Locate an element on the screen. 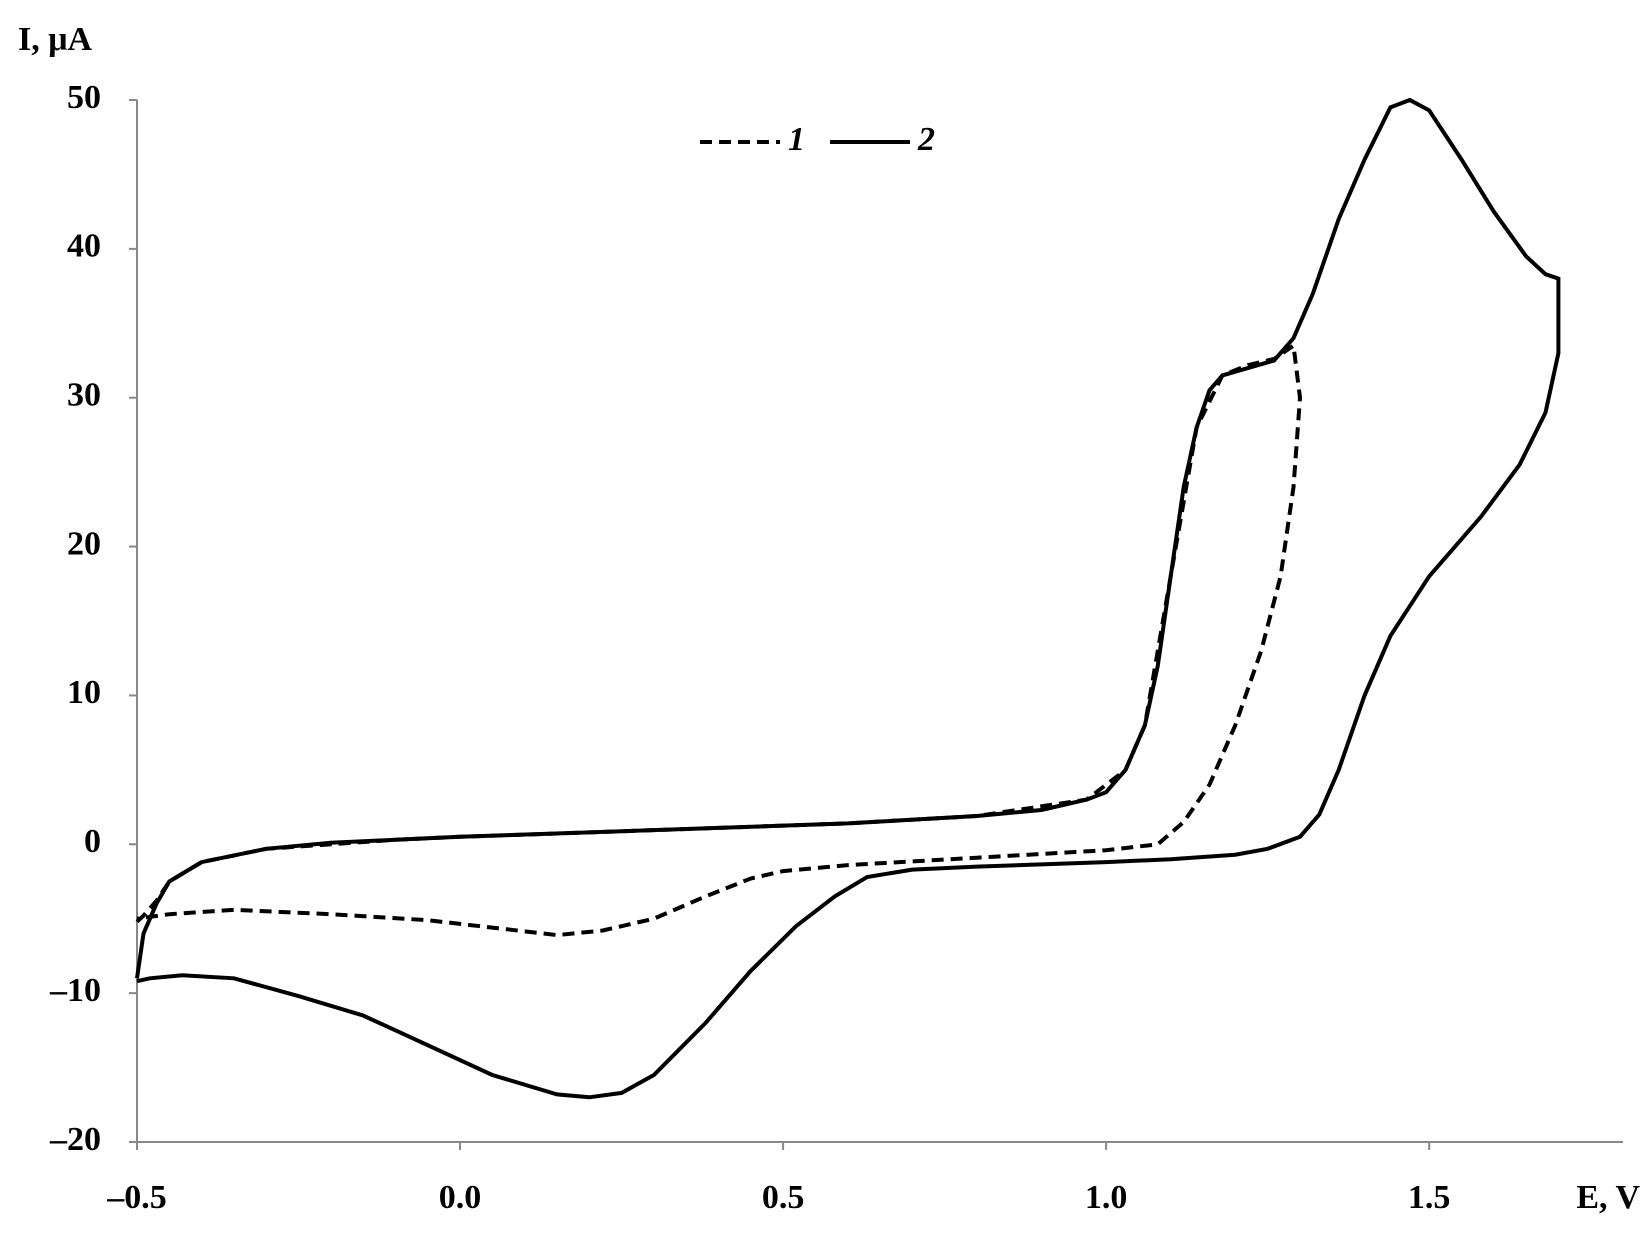 This screenshot has height=1239, width=1650. x-tick-label: 0.5 is located at coordinates (783, 1197).